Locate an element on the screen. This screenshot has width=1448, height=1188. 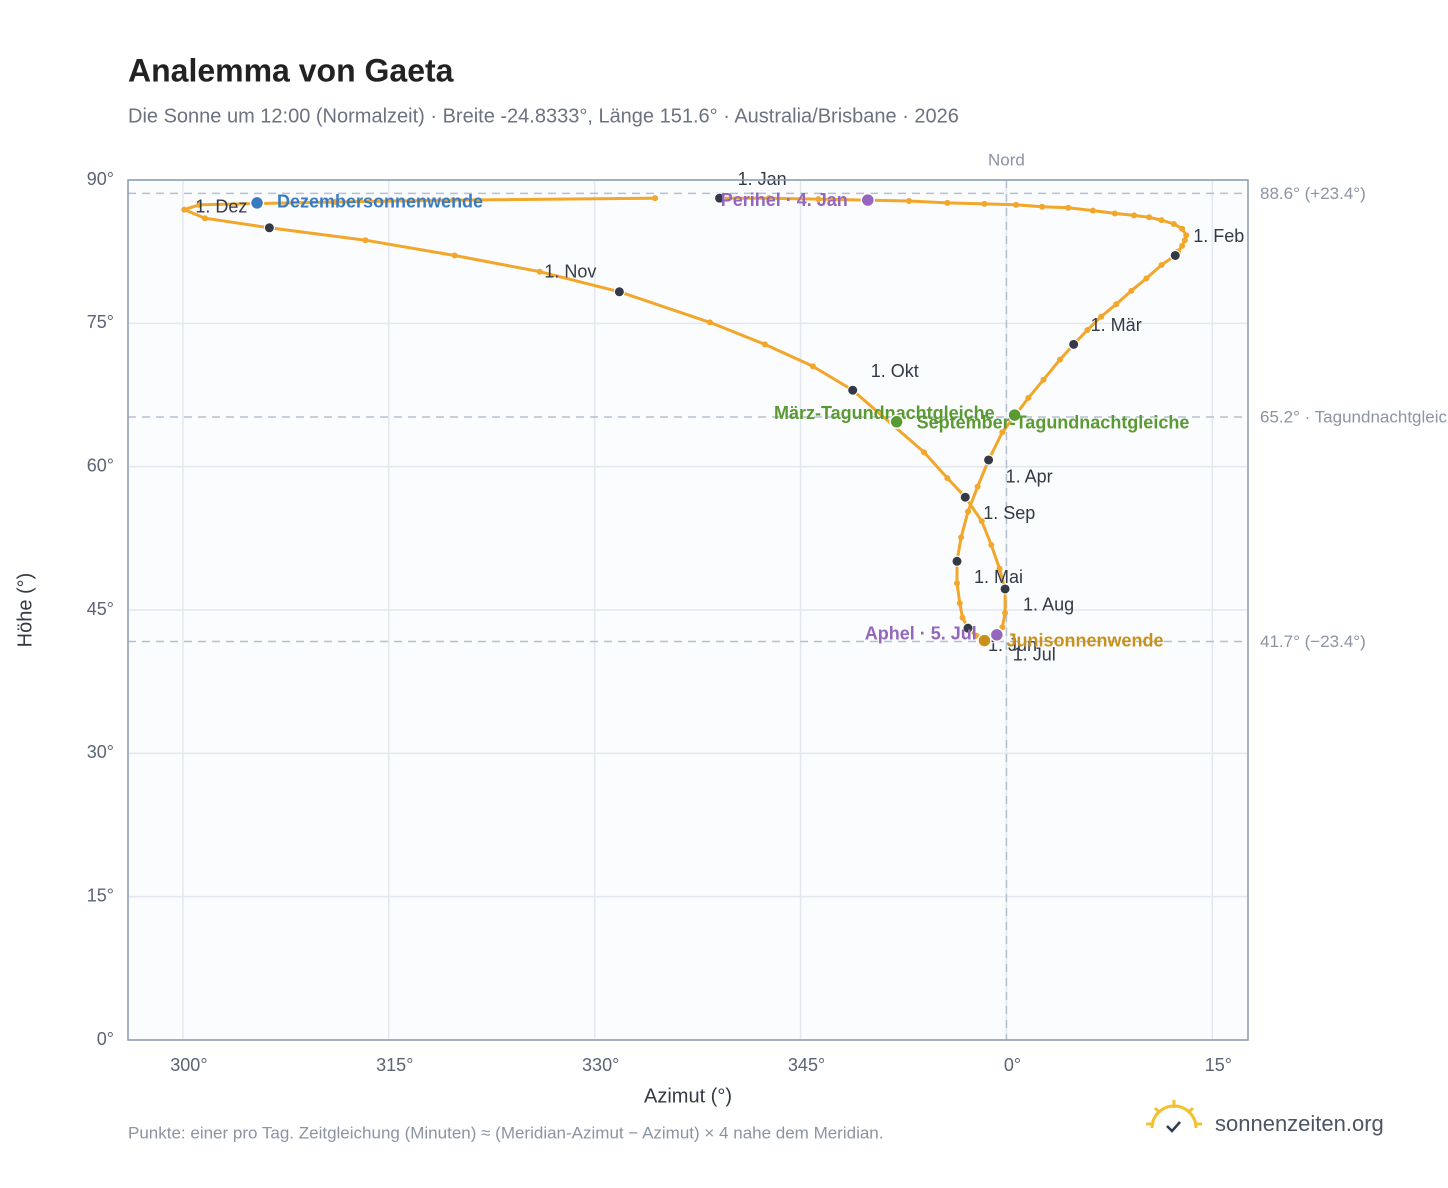
reference-label: 88.6° (+23.4°) is located at coordinates (1313, 193).